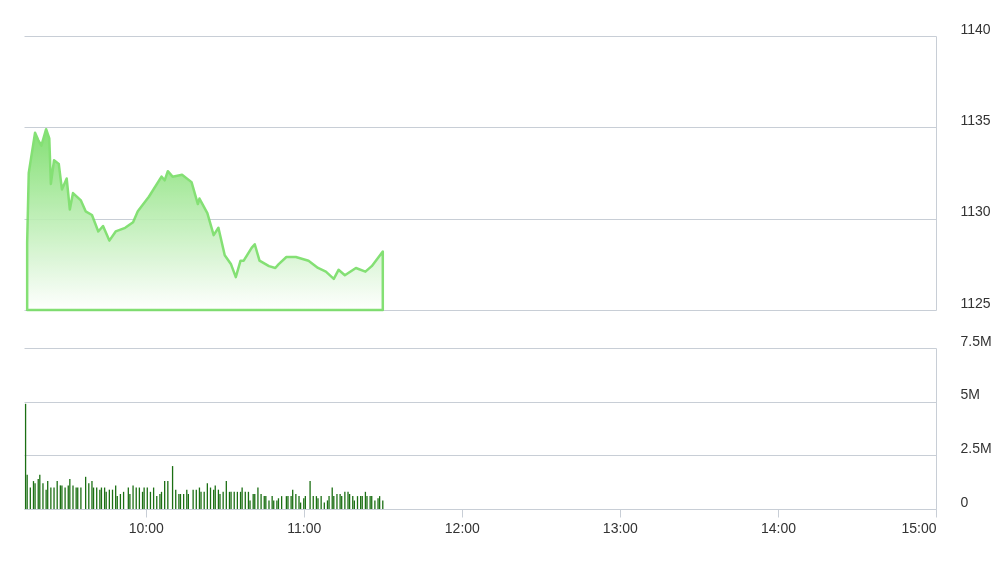 Image resolution: width=1006 pixels, height=565 pixels. Describe the element at coordinates (975, 119) in the screenshot. I see `y-tick-label: 1135` at that location.